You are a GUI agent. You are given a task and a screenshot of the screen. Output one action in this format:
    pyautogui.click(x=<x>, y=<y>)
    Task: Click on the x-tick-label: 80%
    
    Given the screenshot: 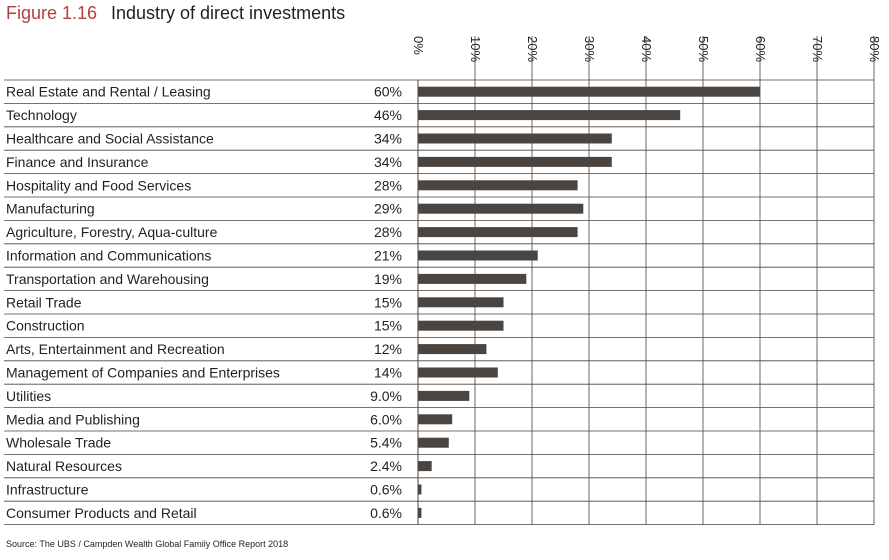 What is the action you would take?
    pyautogui.click(x=874, y=49)
    